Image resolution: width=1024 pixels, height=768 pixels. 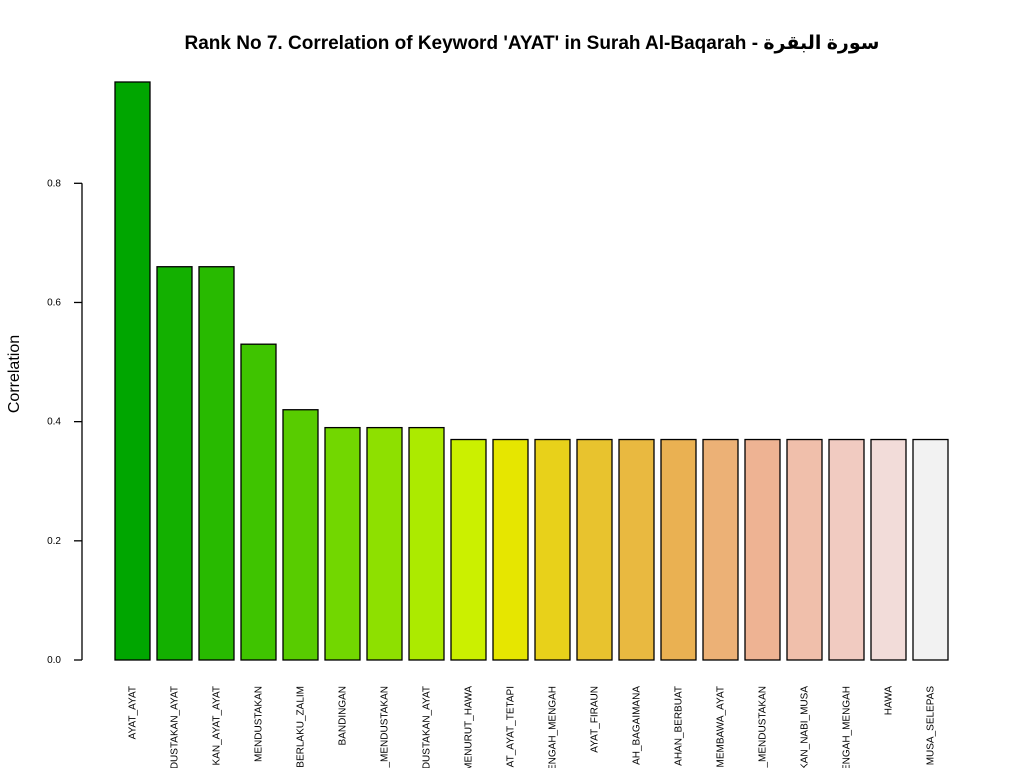 I want to click on x-tick-label: AYAT_AYAT, so click(x=133, y=712).